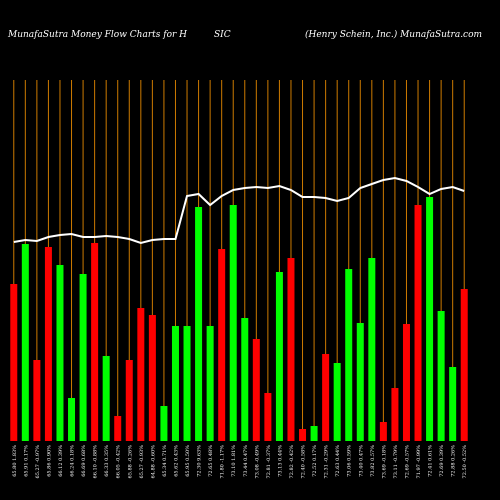  Describe the element at coordinates (211, 461) in the screenshot. I see `x-tick-label: 72.65 0.48%` at that location.